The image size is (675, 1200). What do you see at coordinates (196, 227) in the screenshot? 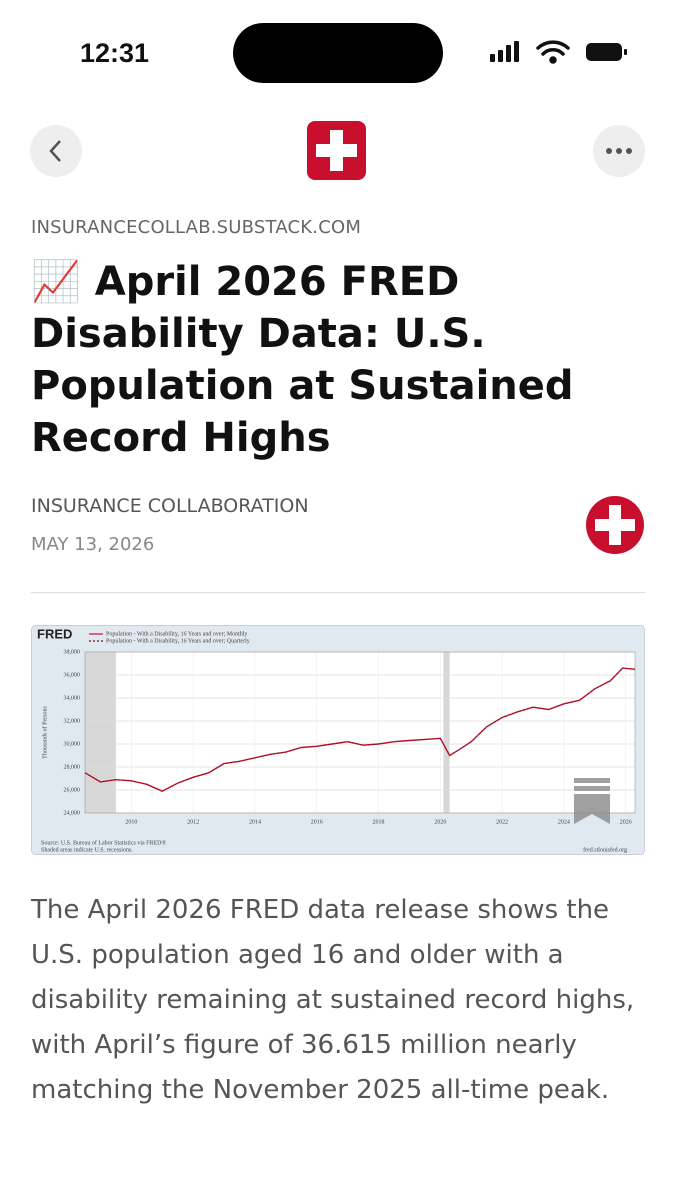
I see `publication: INSURANCECOLLAB.SUBSTACK.COM` at bounding box center [196, 227].